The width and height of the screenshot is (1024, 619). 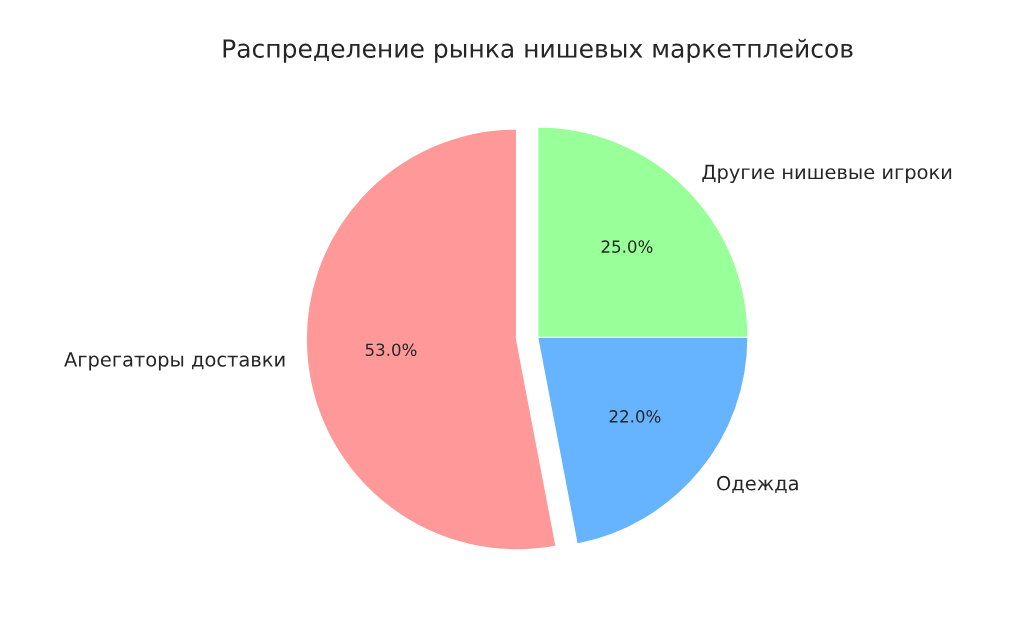 What do you see at coordinates (635, 416) in the screenshot?
I see `data-label: 22.0%` at bounding box center [635, 416].